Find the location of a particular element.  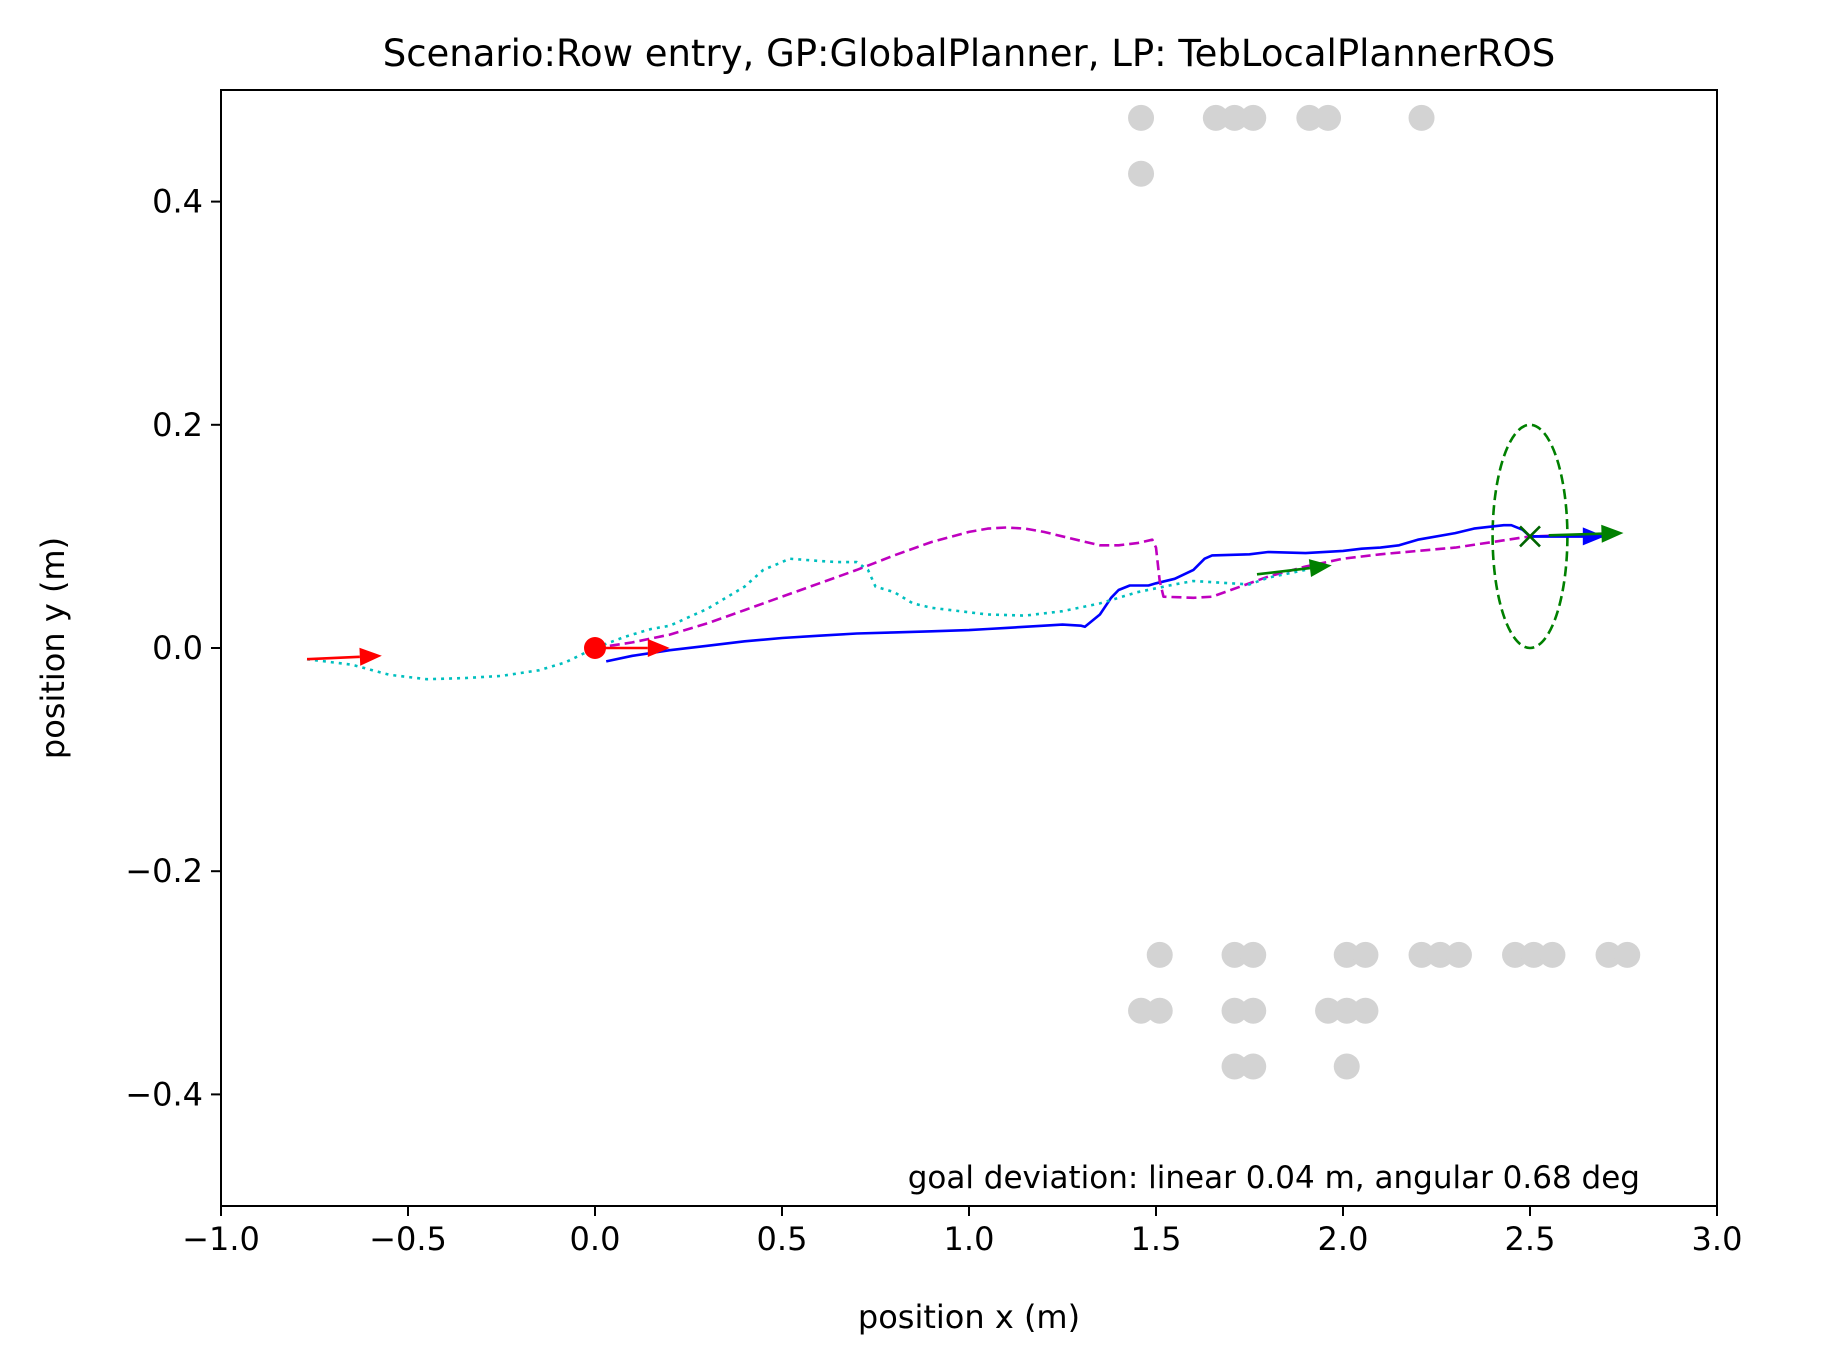

y-axis-label: position y (m) is located at coordinates (53, 648).